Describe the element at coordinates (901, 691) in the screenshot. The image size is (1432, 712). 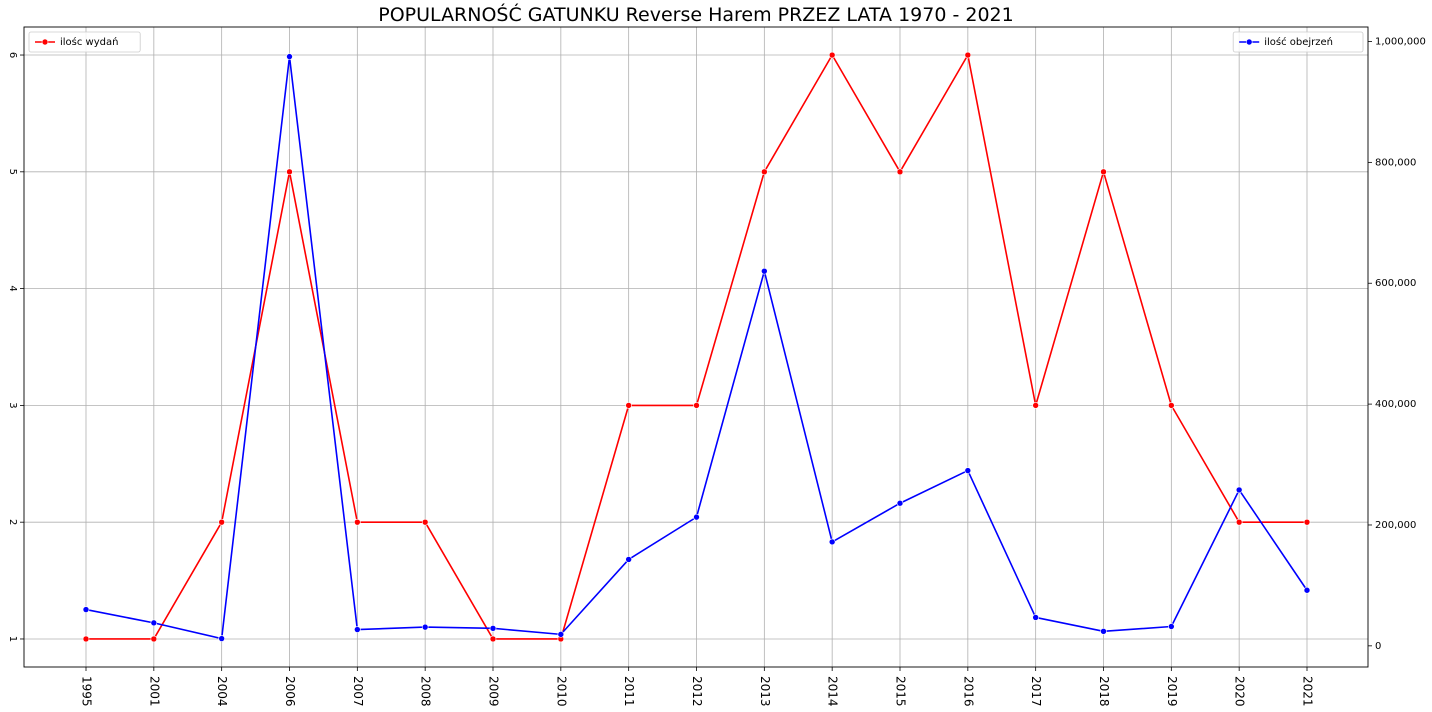
I see `x-tick-label: 2015` at that location.